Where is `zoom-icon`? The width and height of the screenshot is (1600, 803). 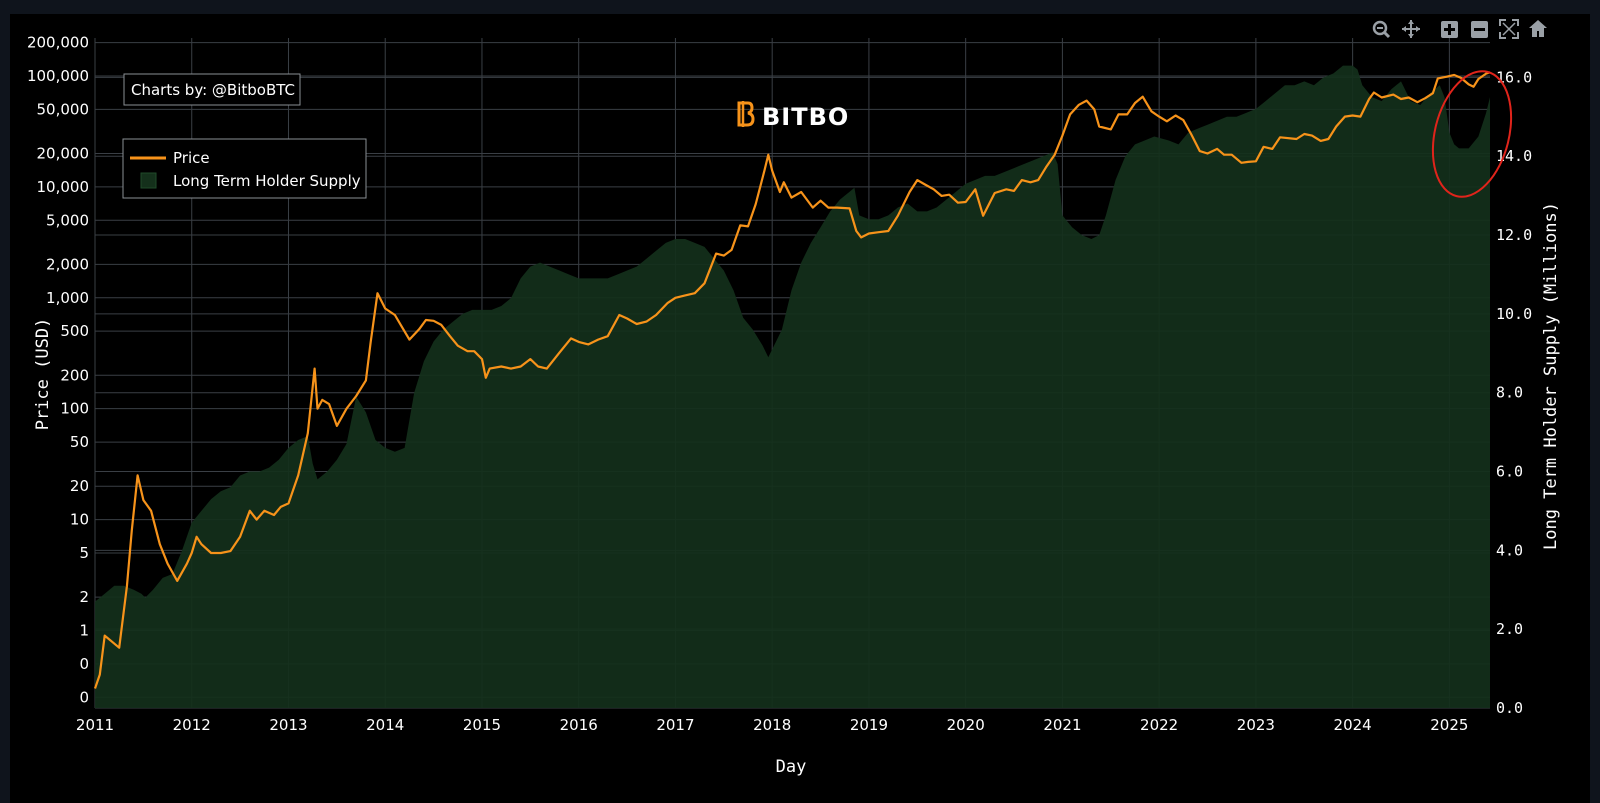
zoom-icon is located at coordinates (1381, 29).